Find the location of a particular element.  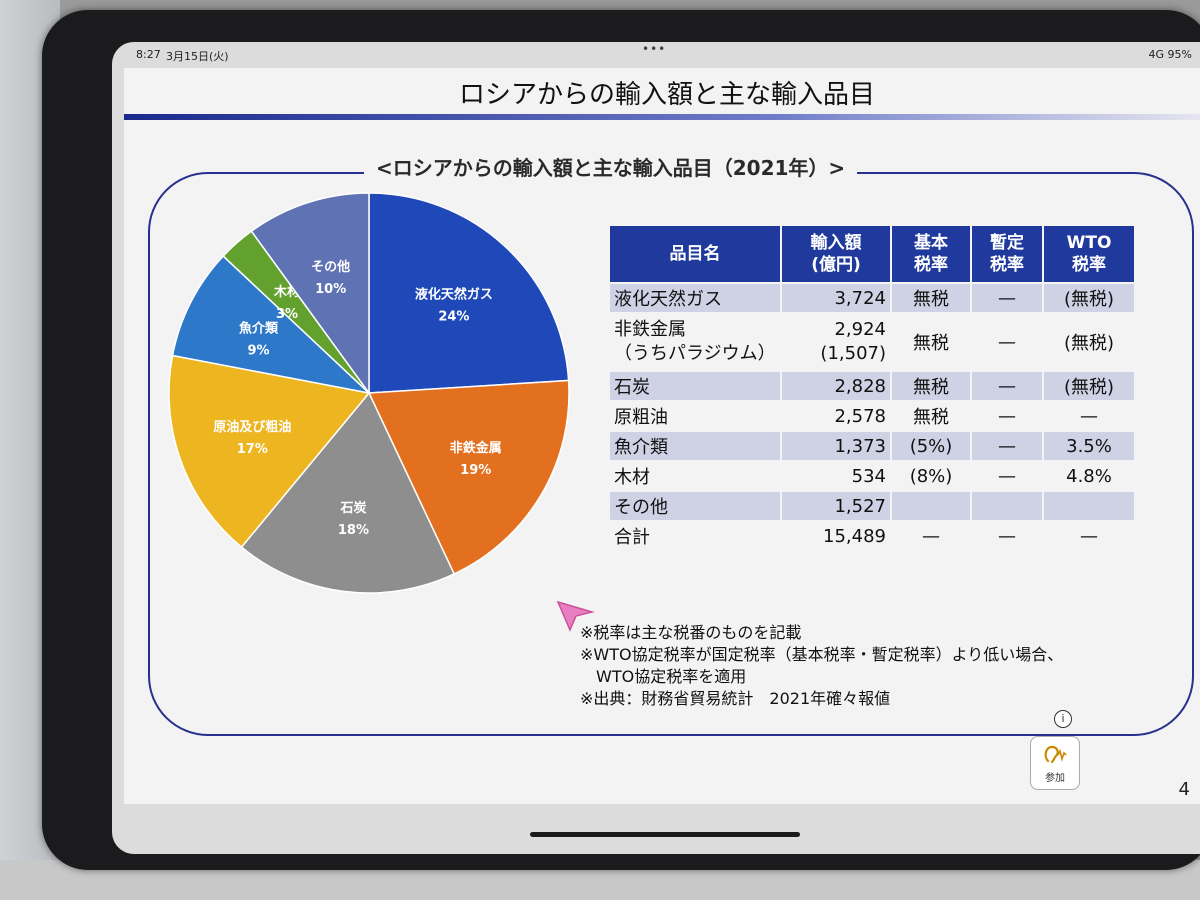

pie-slice-label: 魚介類 is located at coordinates (259, 329).